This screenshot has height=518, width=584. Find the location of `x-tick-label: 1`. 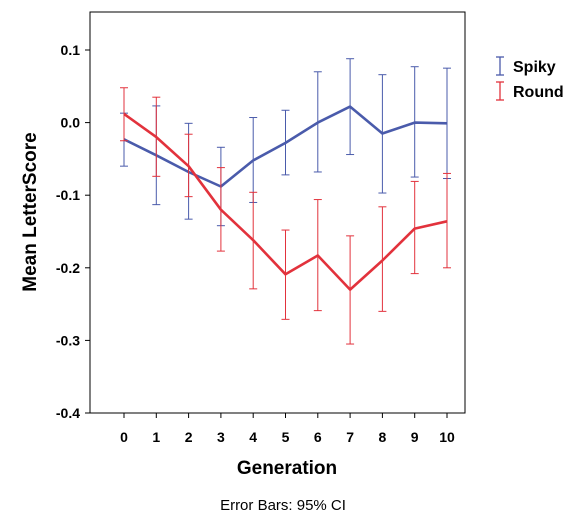

x-tick-label: 1 is located at coordinates (156, 437).